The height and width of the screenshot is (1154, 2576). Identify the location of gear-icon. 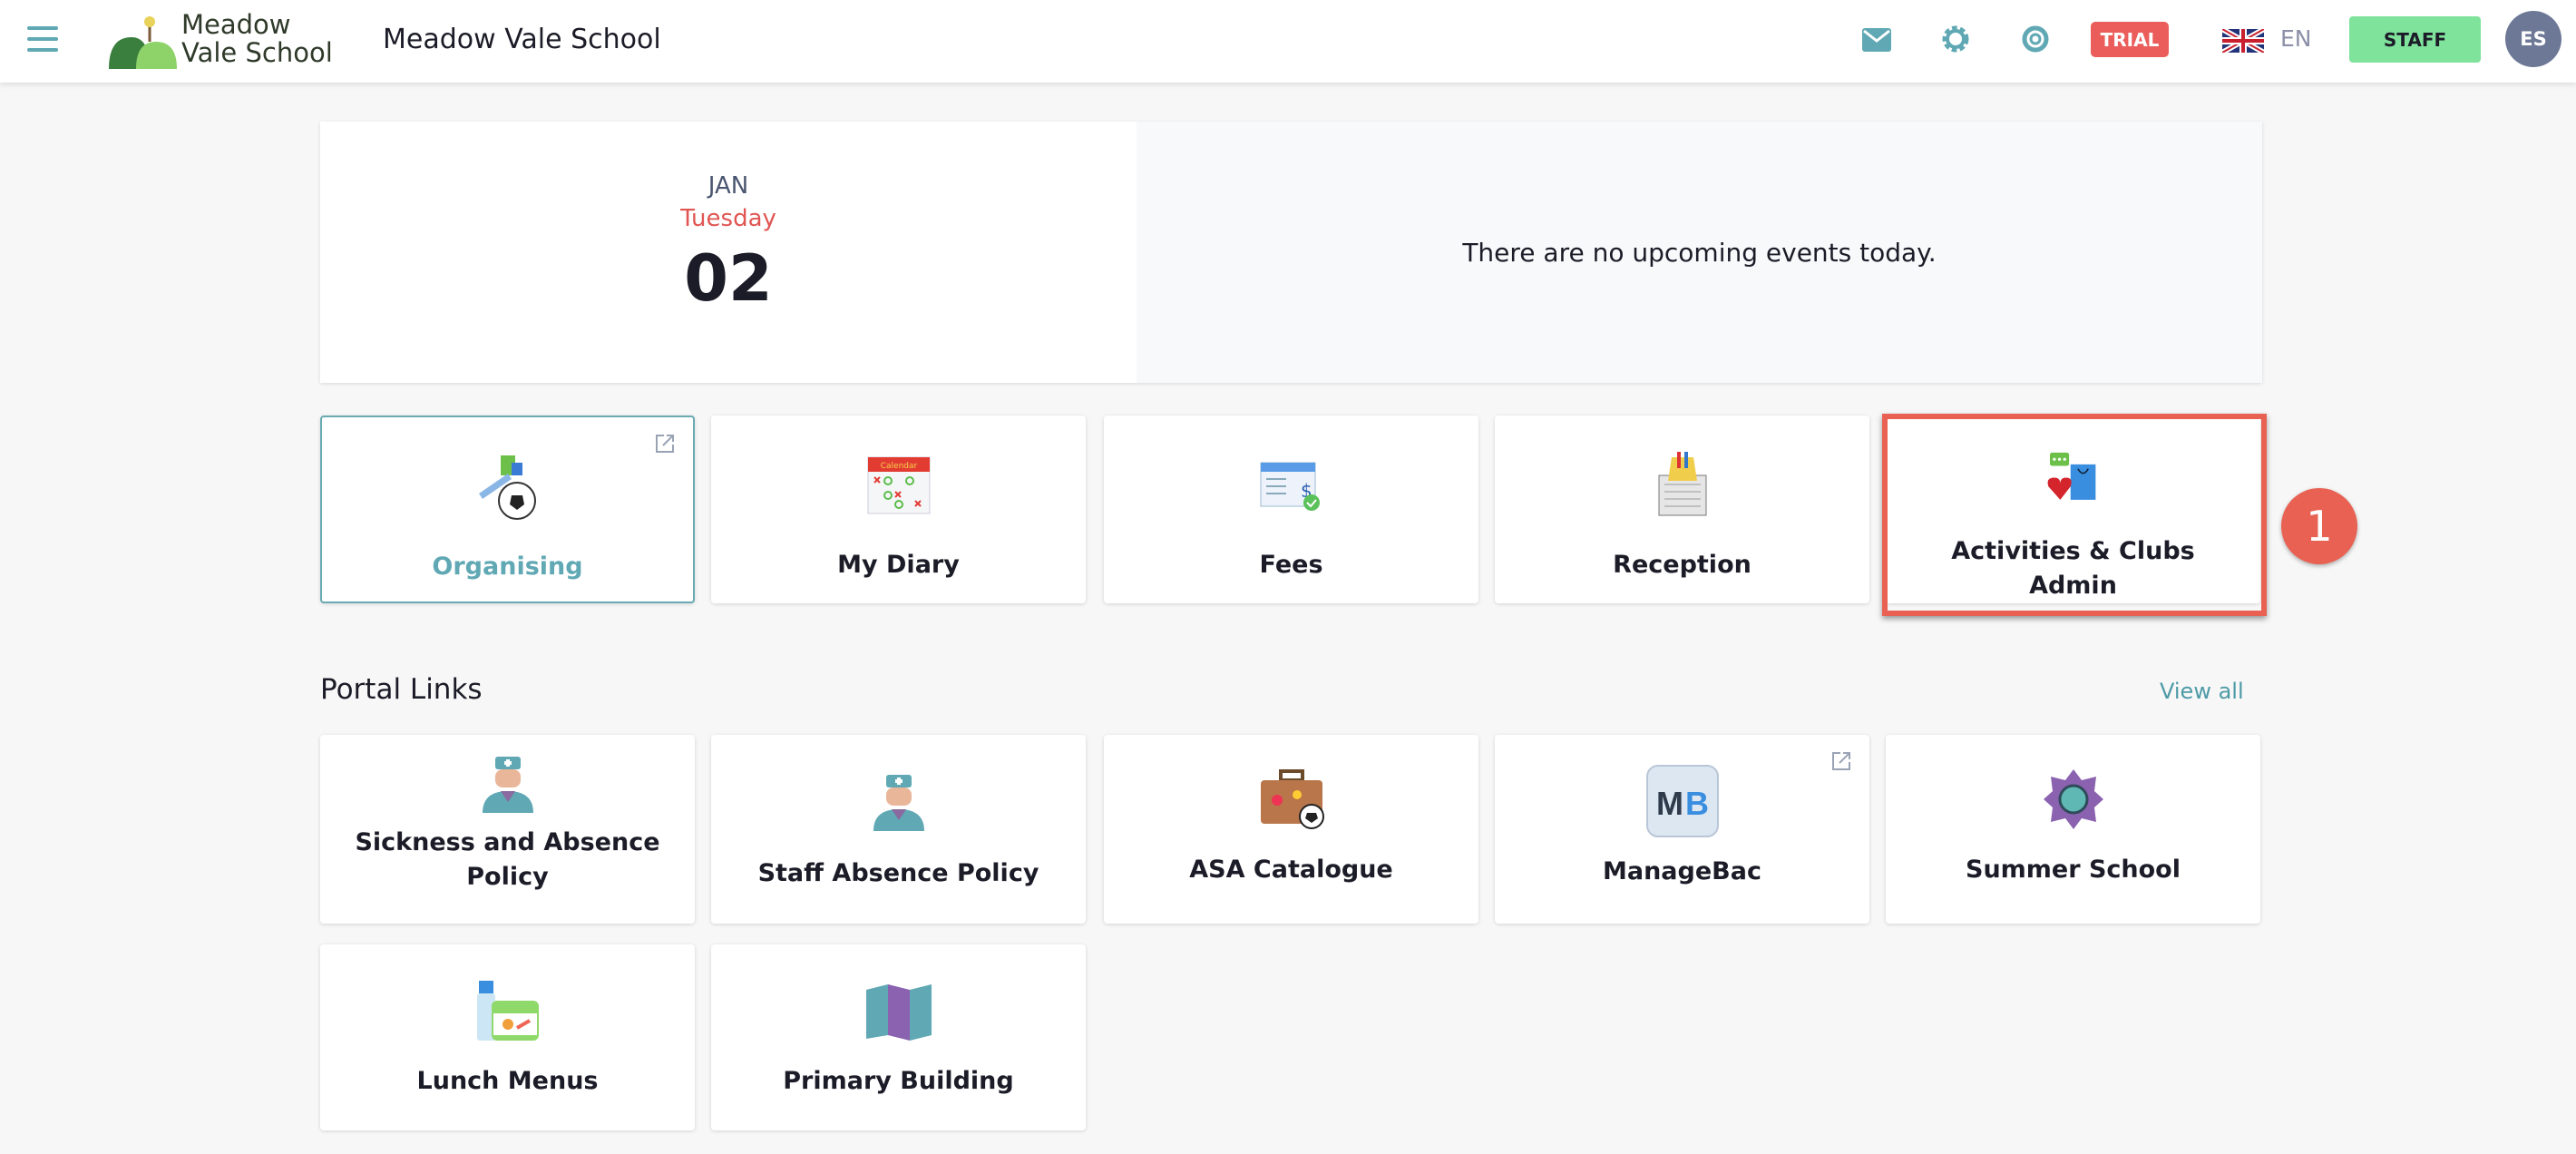
(1955, 39).